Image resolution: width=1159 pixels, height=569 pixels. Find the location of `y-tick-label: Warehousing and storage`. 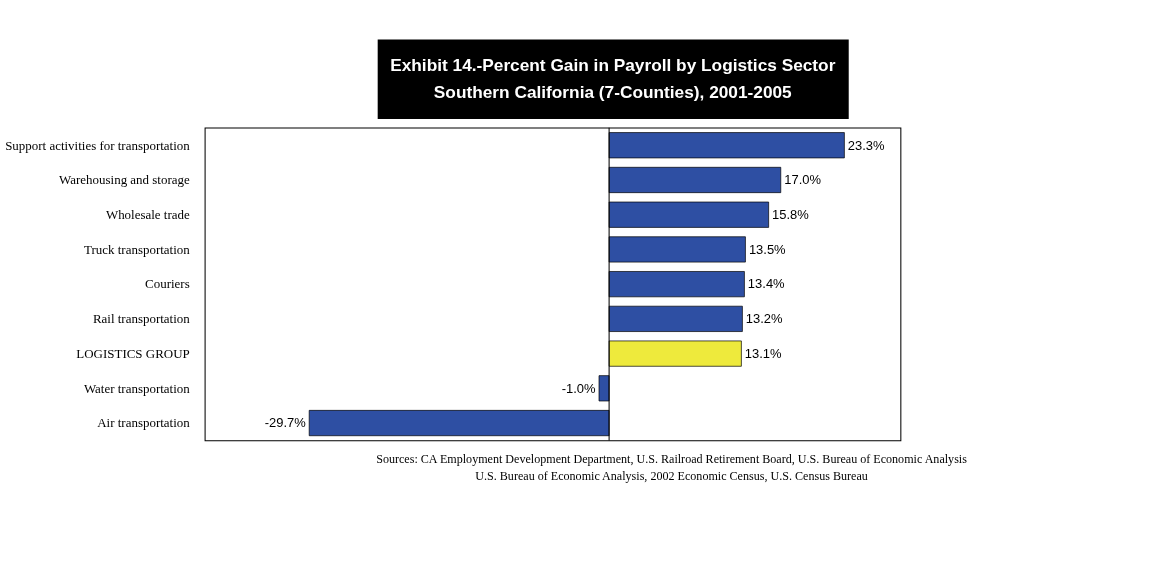

y-tick-label: Warehousing and storage is located at coordinates (124, 180).